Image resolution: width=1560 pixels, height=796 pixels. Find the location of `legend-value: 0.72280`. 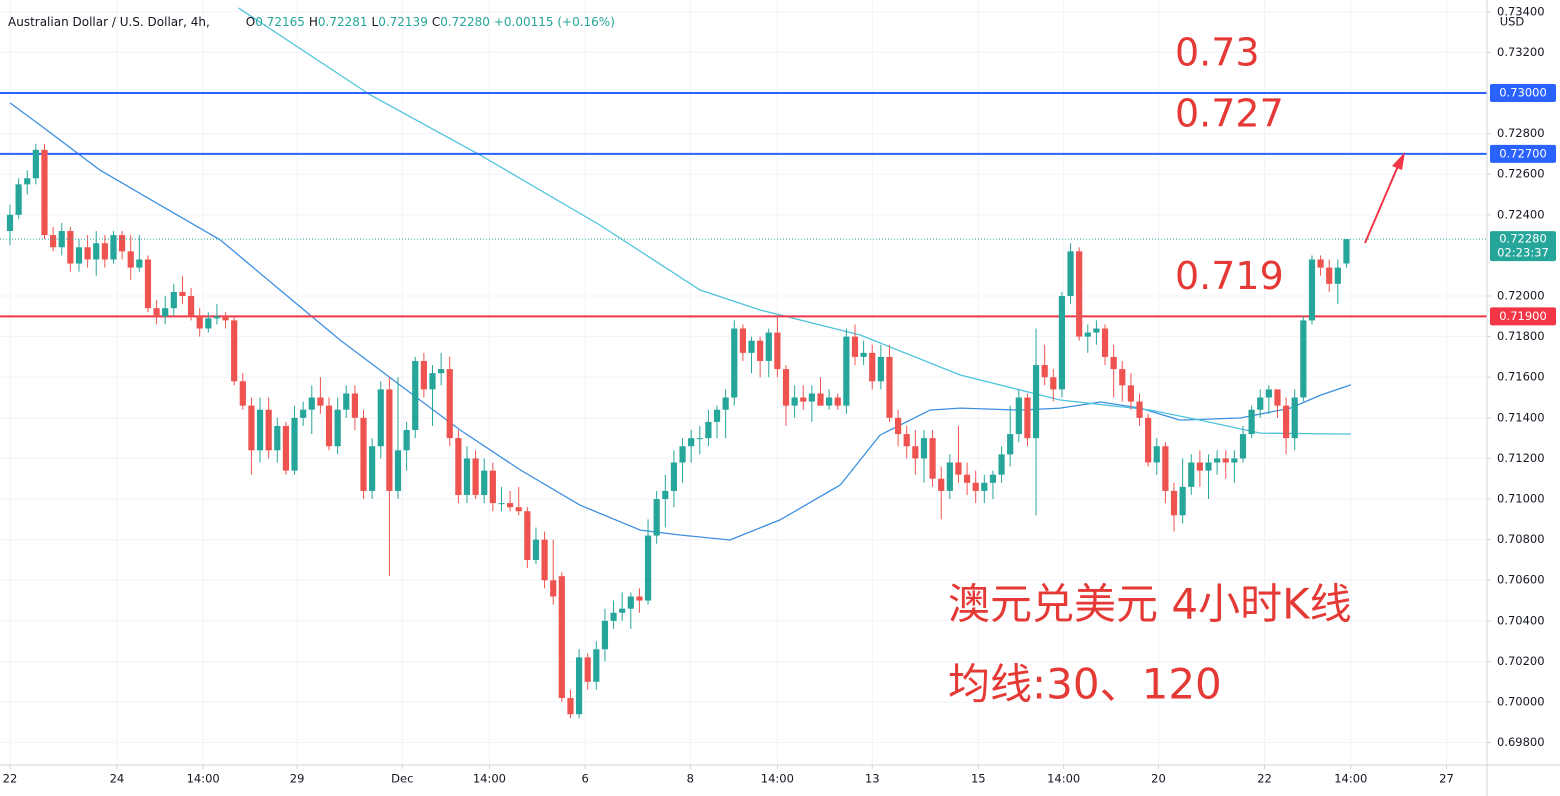

legend-value: 0.72280 is located at coordinates (465, 22).